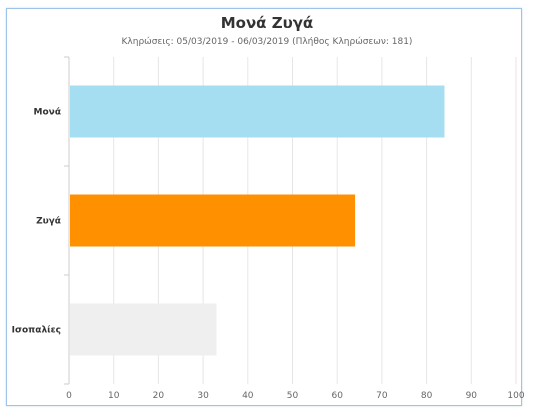 Image resolution: width=534 pixels, height=420 pixels. What do you see at coordinates (515, 396) in the screenshot?
I see `x-tick-label-100: 100` at bounding box center [515, 396].